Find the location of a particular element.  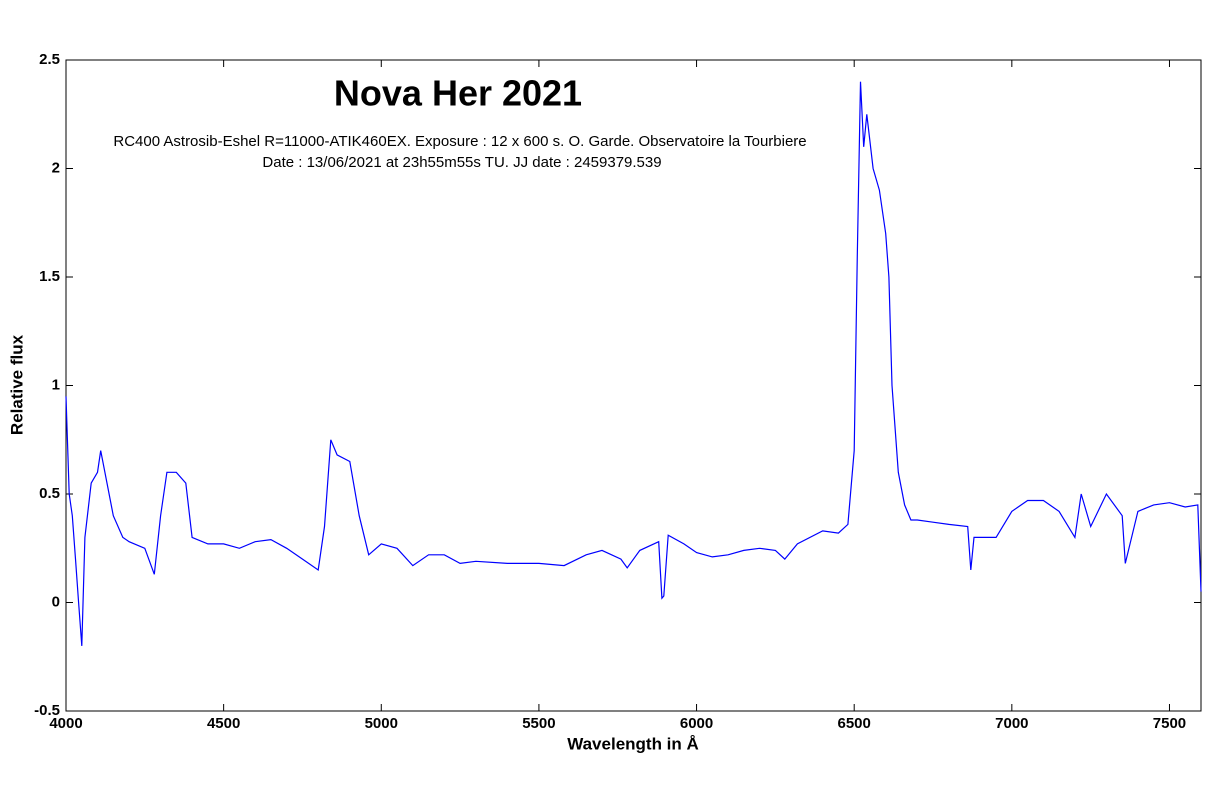

x-tick-label: 4500 is located at coordinates (223, 723).